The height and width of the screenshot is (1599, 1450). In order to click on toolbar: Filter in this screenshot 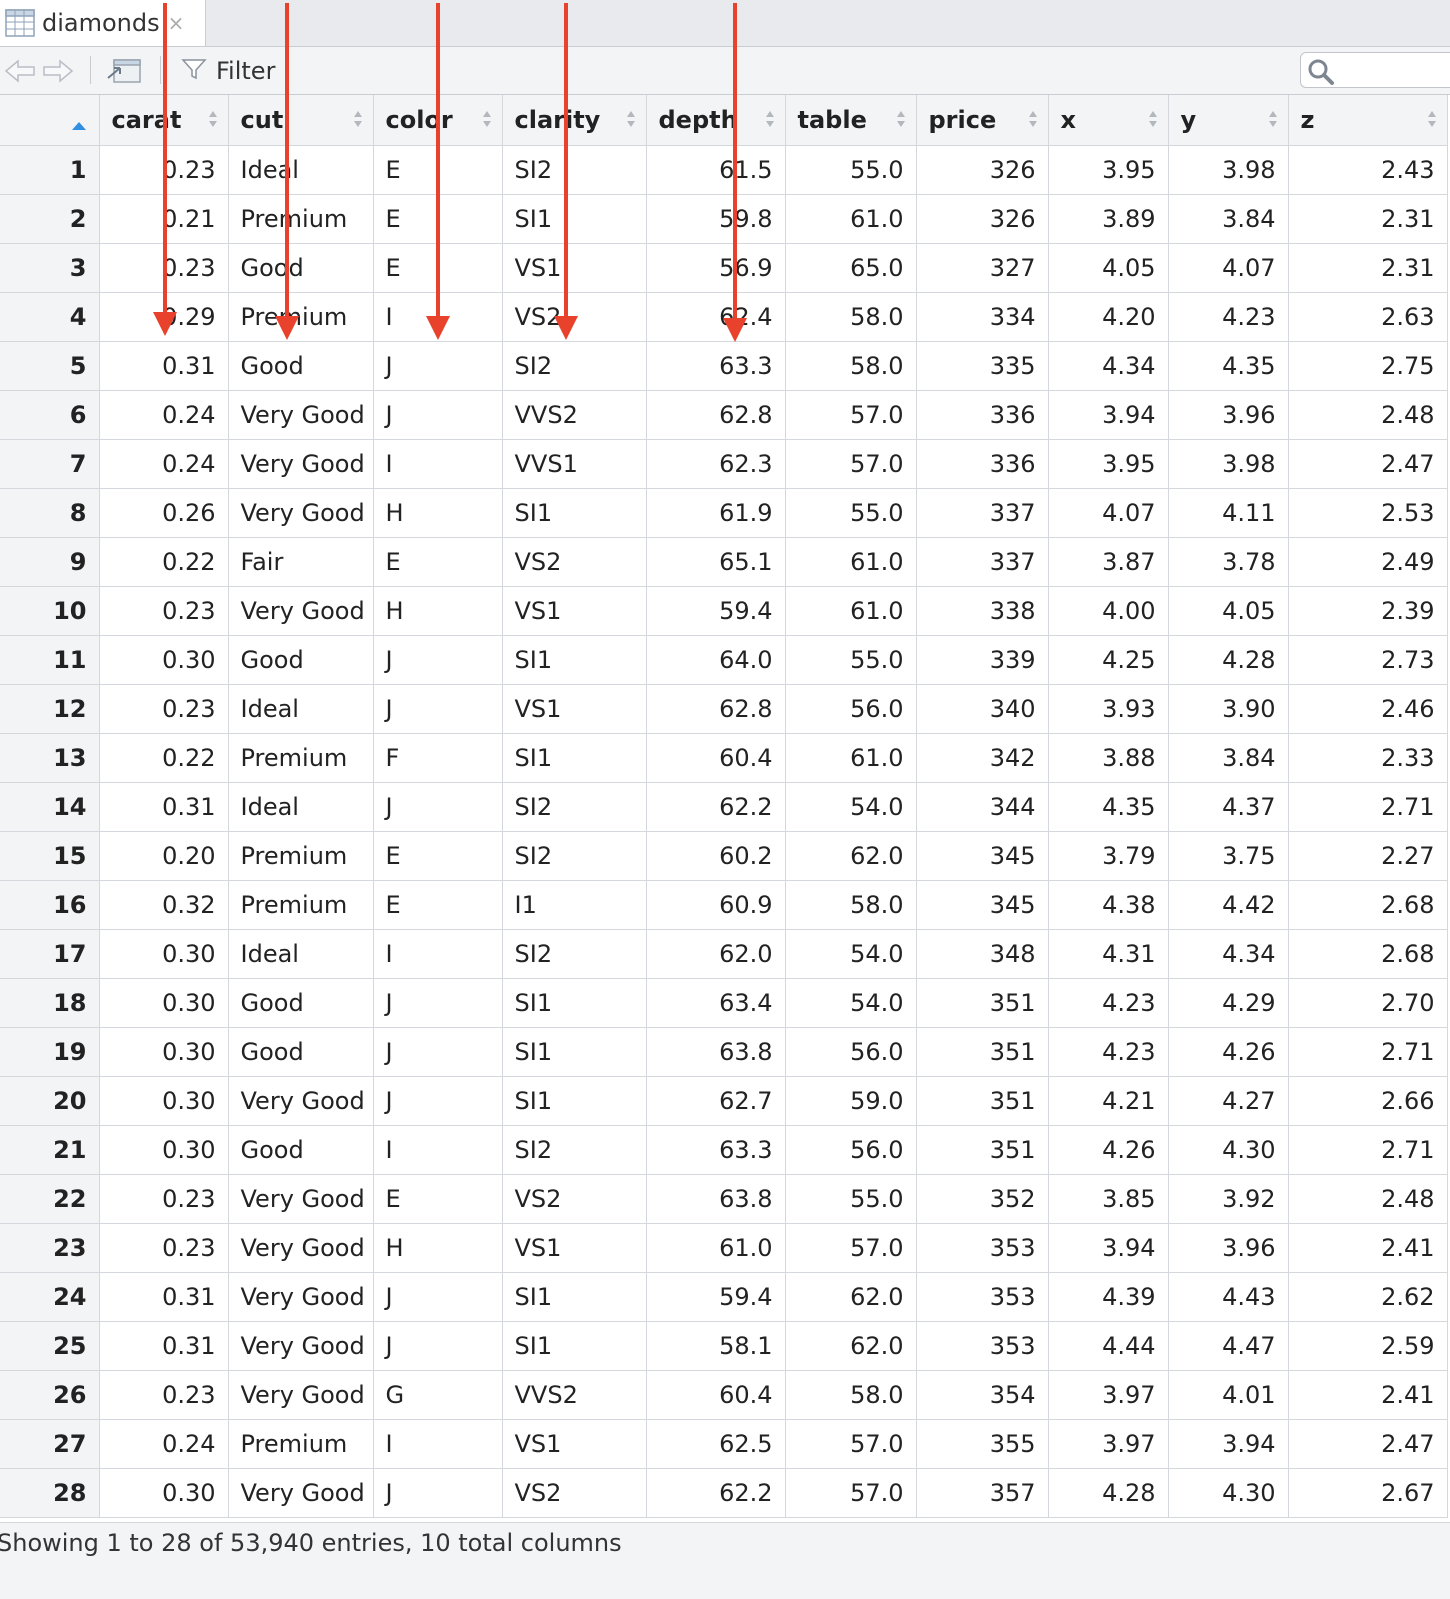, I will do `click(725, 71)`.